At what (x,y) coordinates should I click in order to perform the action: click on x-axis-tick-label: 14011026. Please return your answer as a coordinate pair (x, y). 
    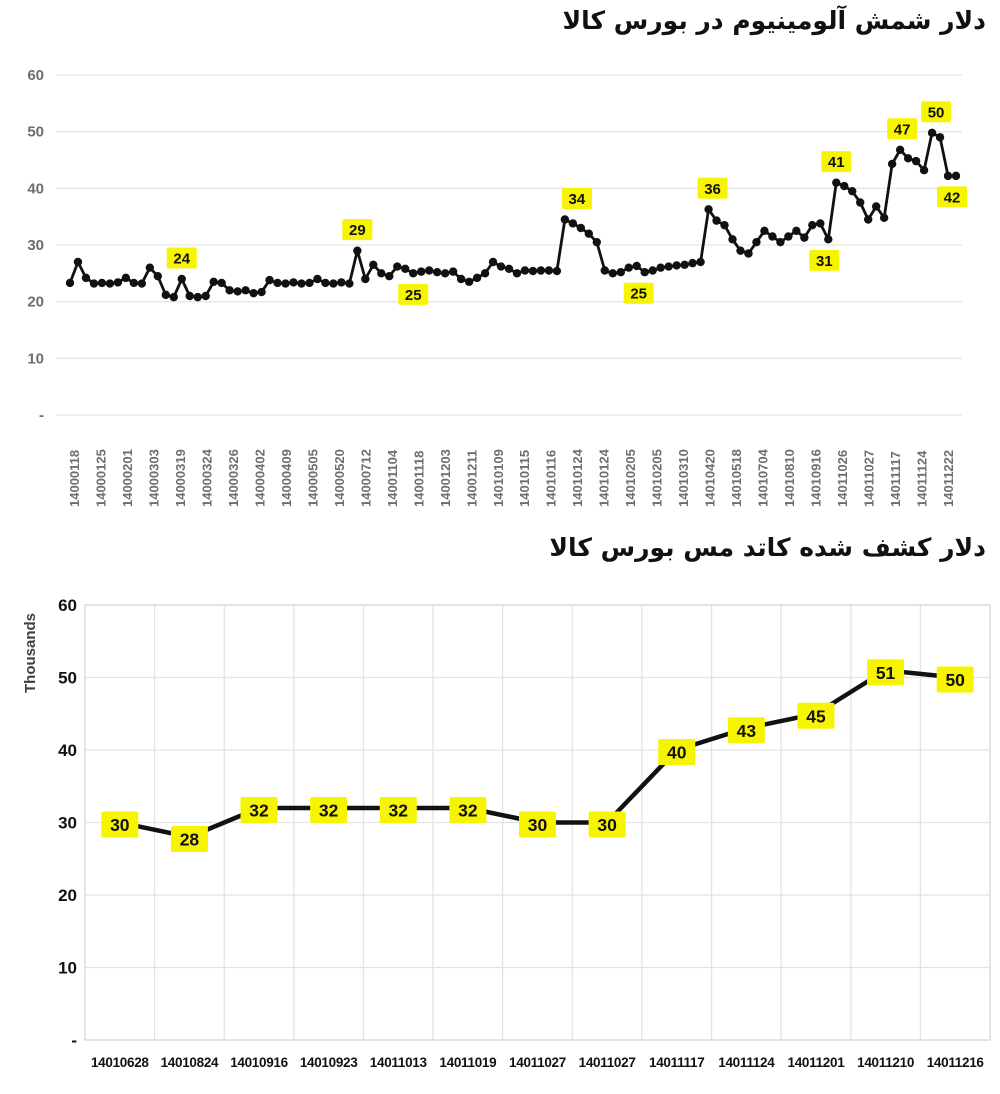
    Looking at the image, I should click on (842, 478).